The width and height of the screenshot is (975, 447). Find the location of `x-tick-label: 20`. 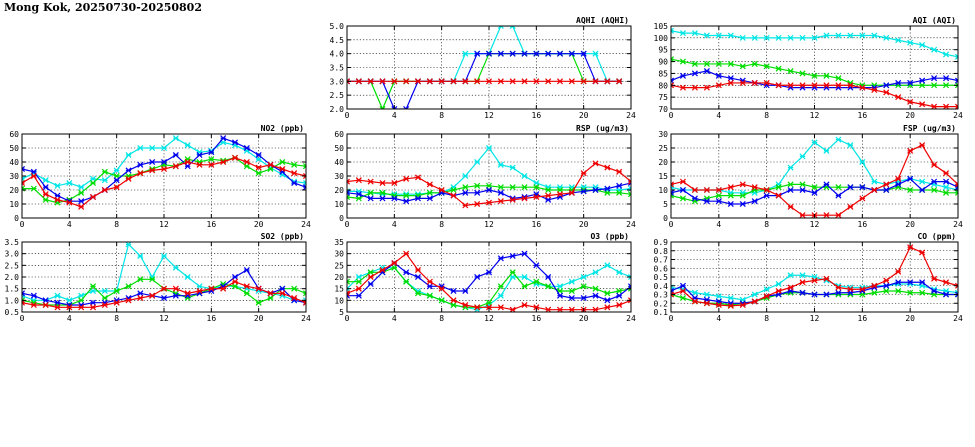

x-tick-label: 20 is located at coordinates (910, 115).